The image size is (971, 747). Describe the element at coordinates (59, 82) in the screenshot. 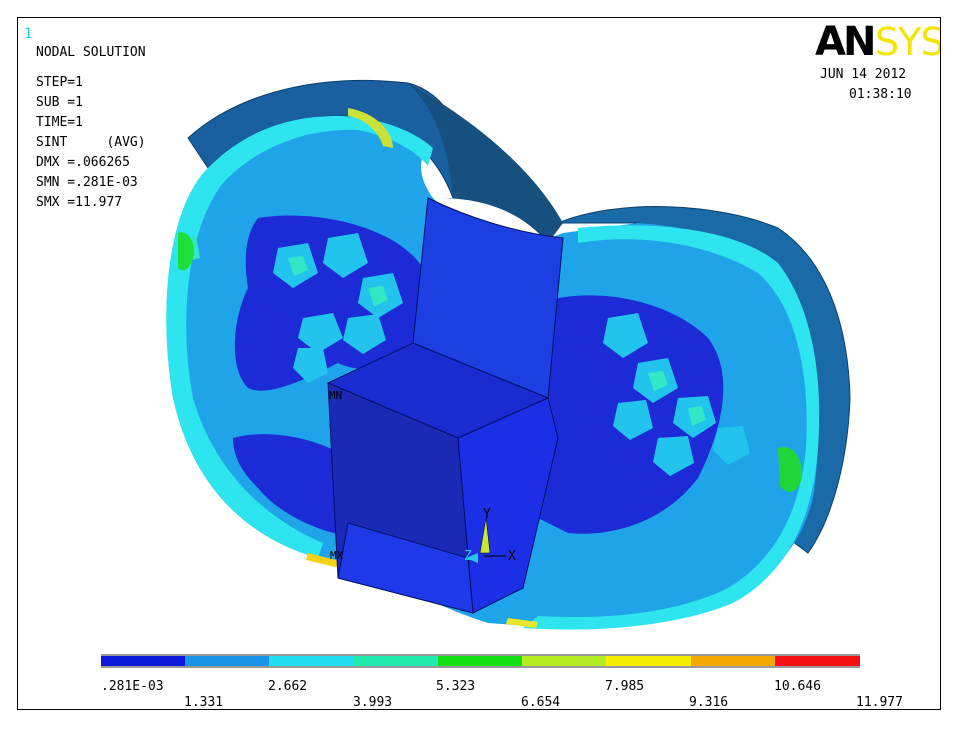

I see `step-label: STEP=1` at that location.